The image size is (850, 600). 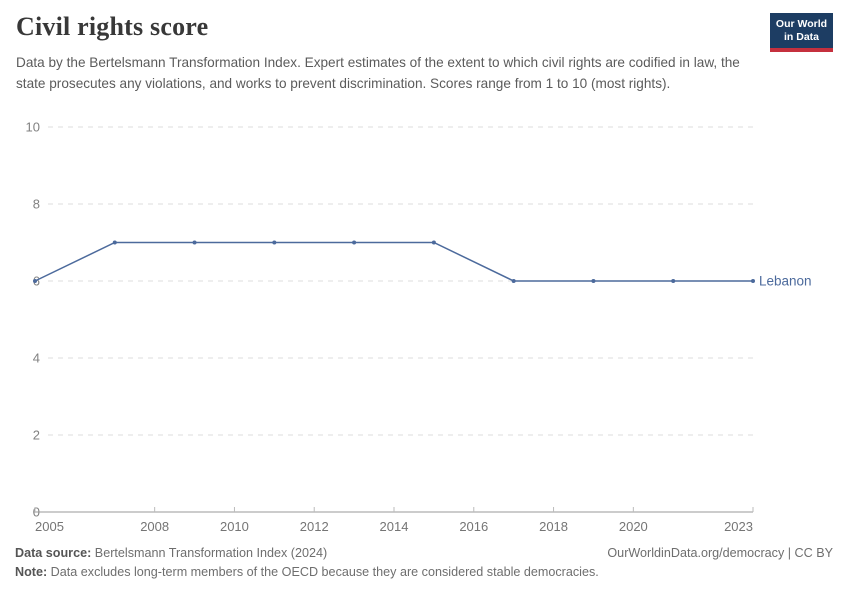 I want to click on data-point-2017, so click(x=513, y=281).